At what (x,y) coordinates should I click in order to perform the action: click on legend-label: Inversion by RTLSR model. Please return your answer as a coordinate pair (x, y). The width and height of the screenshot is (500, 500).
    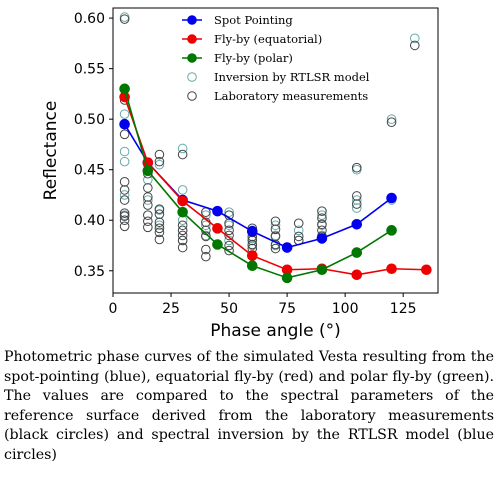
    Looking at the image, I should click on (292, 77).